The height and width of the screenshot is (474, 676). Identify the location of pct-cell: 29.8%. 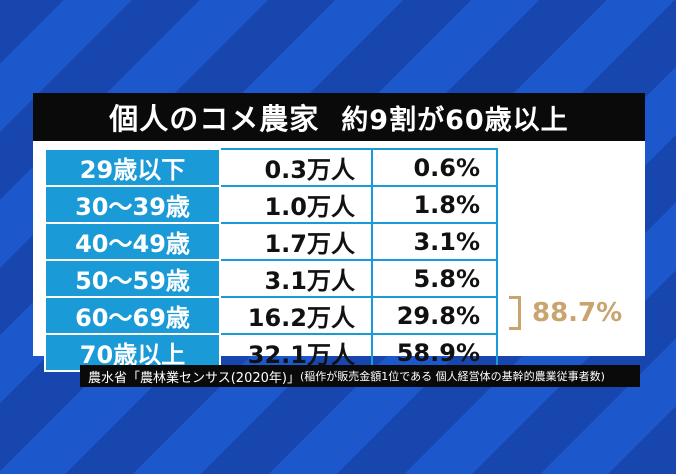
(434, 315).